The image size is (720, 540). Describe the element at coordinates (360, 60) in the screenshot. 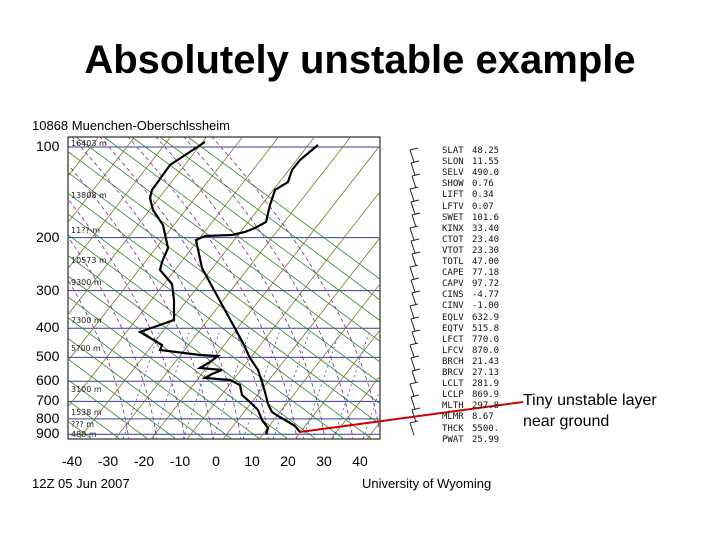

I see `slide-title: Absolutely unstable example` at that location.